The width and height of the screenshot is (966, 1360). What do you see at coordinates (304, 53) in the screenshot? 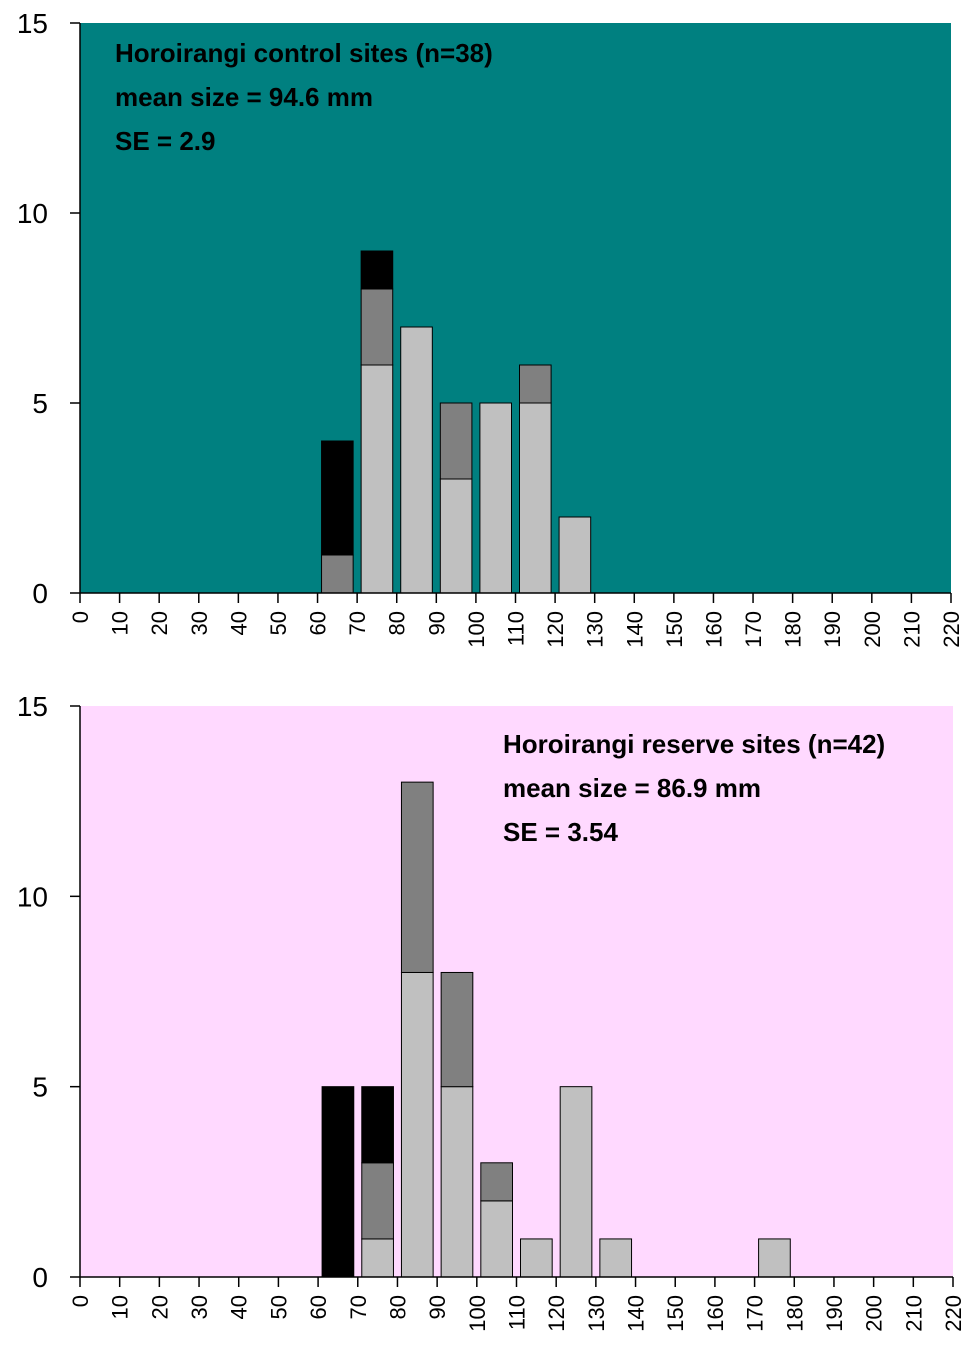
I see `annotation-line-0: Horoirangi control sites (n=38)` at bounding box center [304, 53].